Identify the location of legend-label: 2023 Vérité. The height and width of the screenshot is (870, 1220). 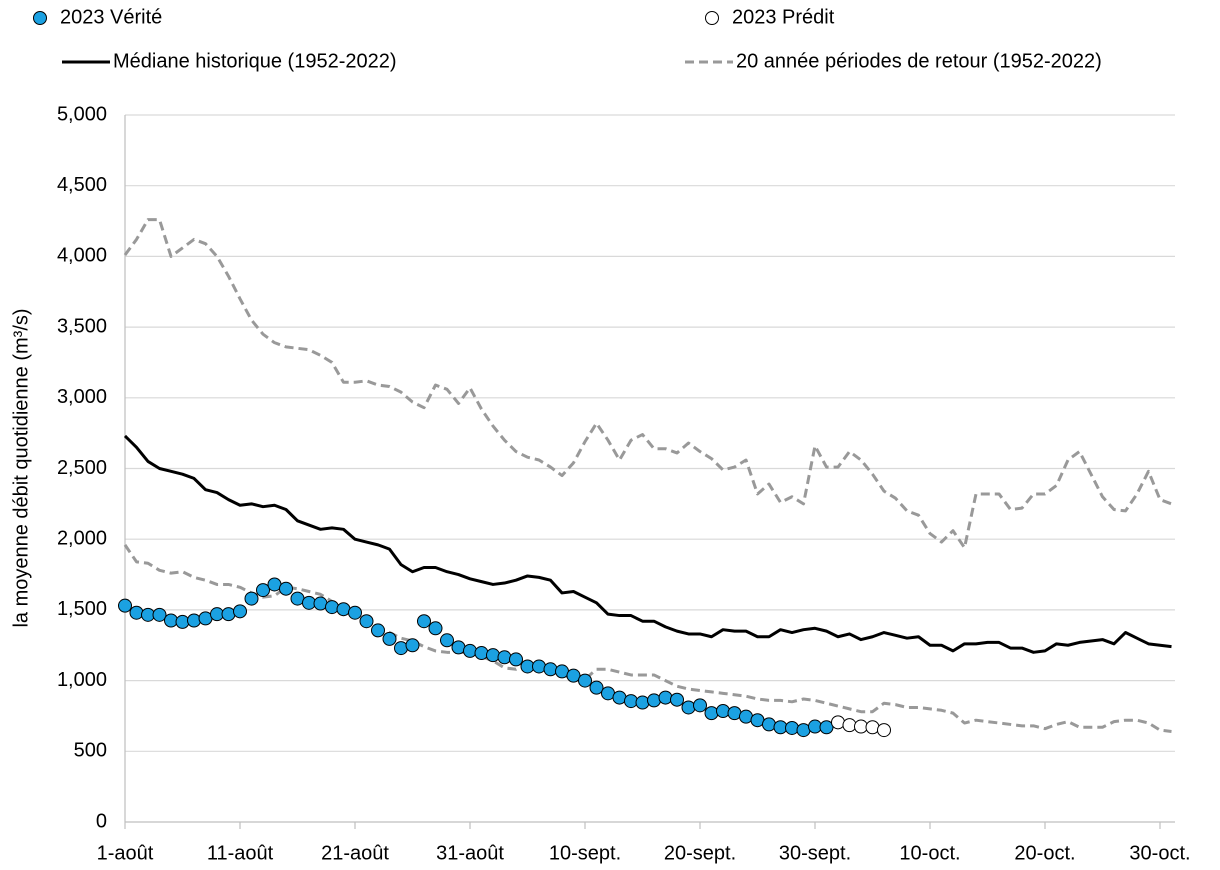
(111, 17).